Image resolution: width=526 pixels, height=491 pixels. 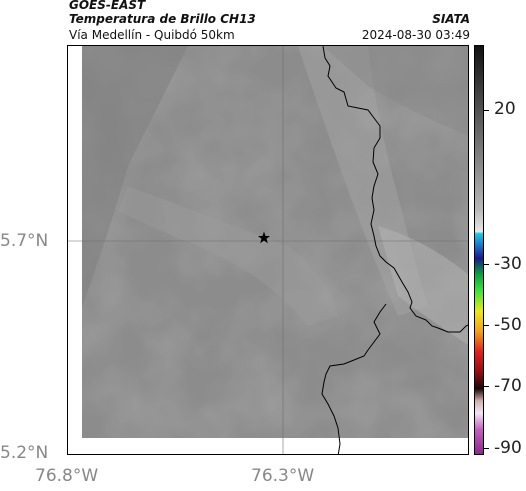 What do you see at coordinates (451, 19) in the screenshot?
I see `agency-label: SIATA` at bounding box center [451, 19].